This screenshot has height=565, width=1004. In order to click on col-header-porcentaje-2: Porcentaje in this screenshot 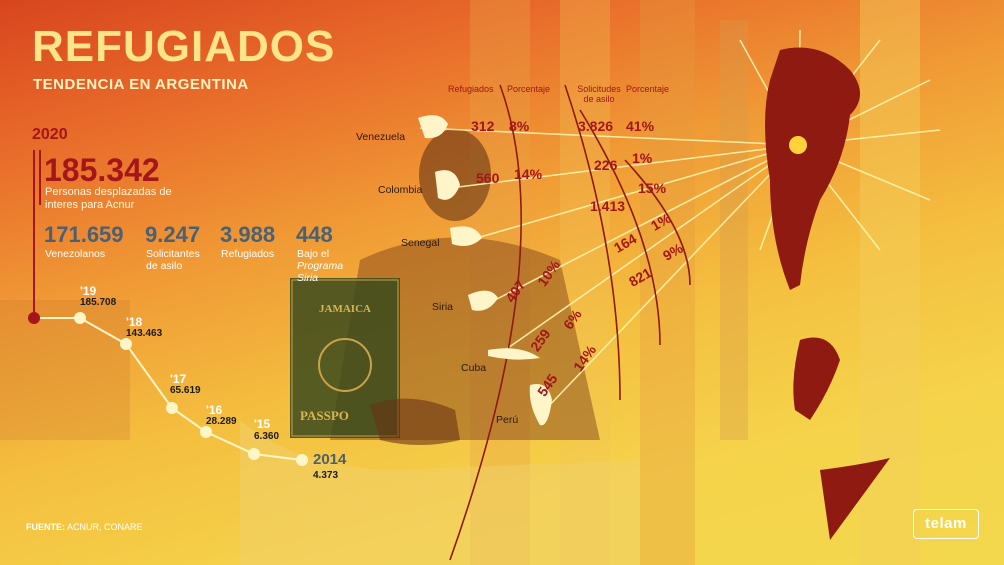, I will do `click(648, 89)`.